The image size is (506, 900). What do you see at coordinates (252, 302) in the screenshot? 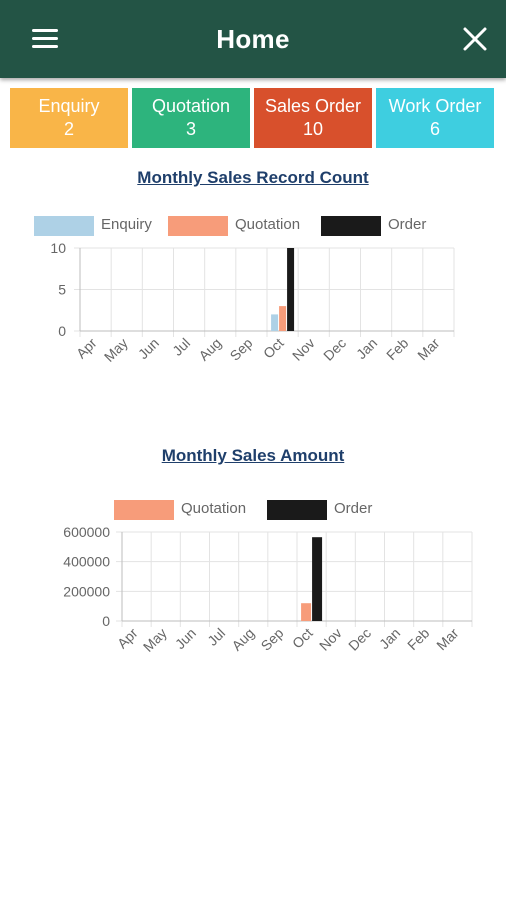
I see `record-count-chart: 0 5 10 Apr May Jun Jul Aug Sep Oct Nov Dec Jan Feb Mar` at bounding box center [252, 302].